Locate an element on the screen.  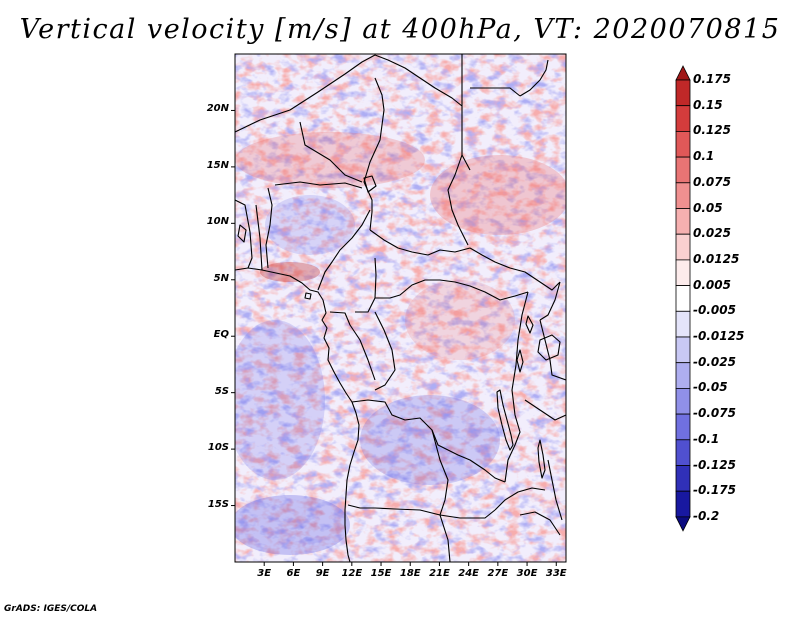
colorbar-label: -0.0125 is located at coordinates (719, 336).